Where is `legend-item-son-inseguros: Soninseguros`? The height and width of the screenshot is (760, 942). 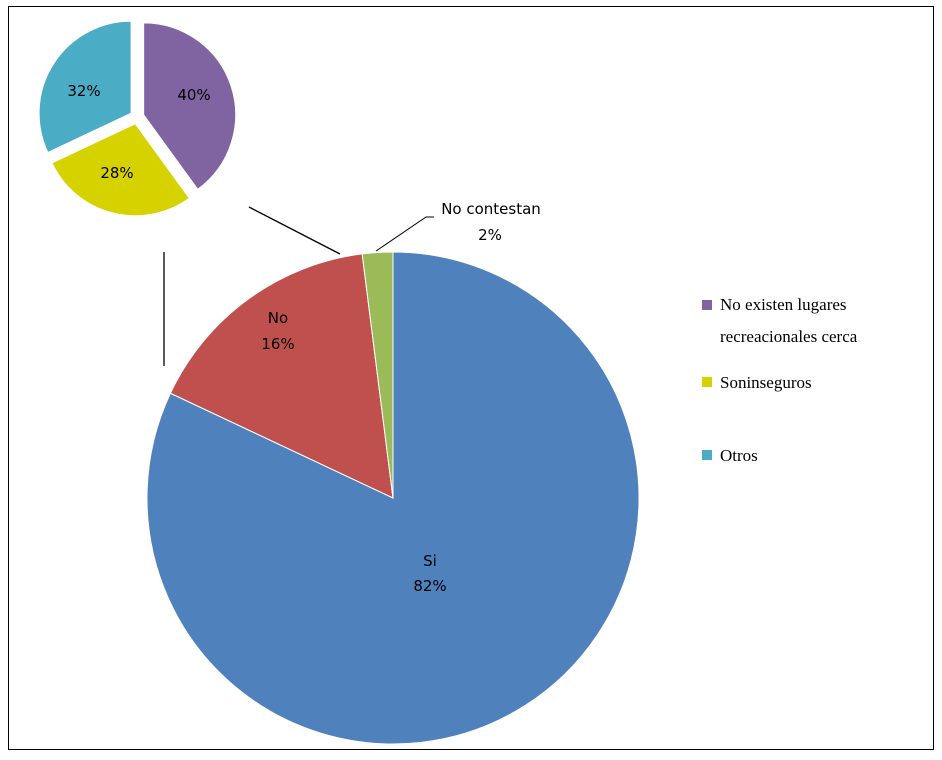
legend-item-son-inseguros: Soninseguros is located at coordinates (757, 382).